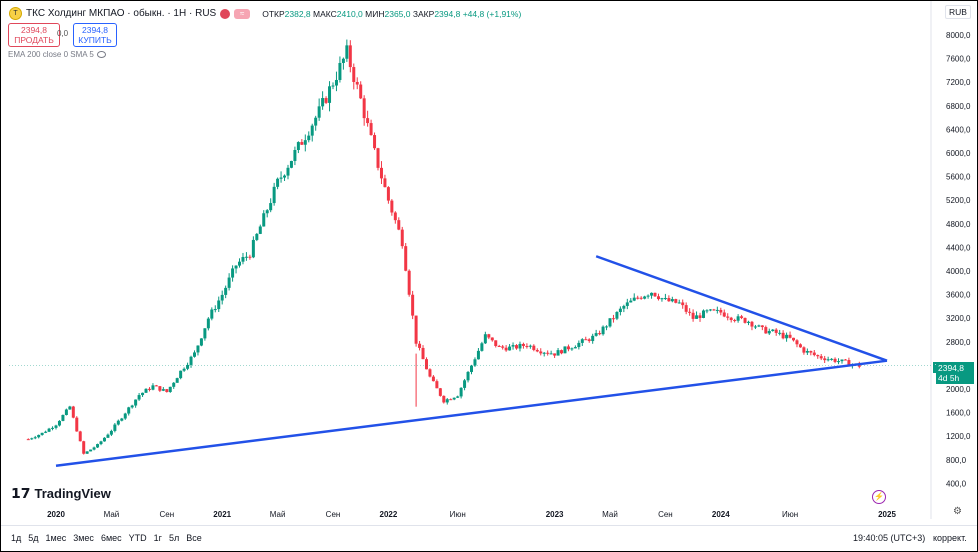 This screenshot has height=552, width=978. Describe the element at coordinates (111, 538) in the screenshot. I see `period-button: 6мес` at that location.